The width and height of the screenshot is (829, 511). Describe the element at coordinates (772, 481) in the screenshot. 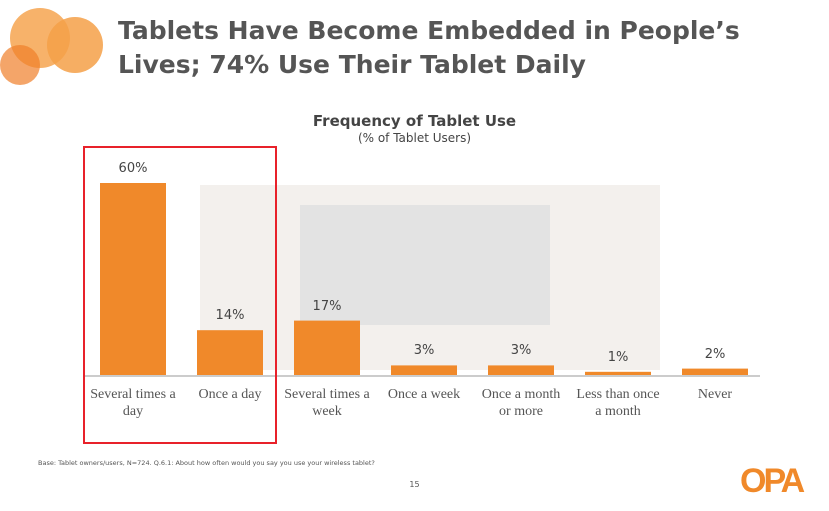

I see `logo: OPA` at that location.